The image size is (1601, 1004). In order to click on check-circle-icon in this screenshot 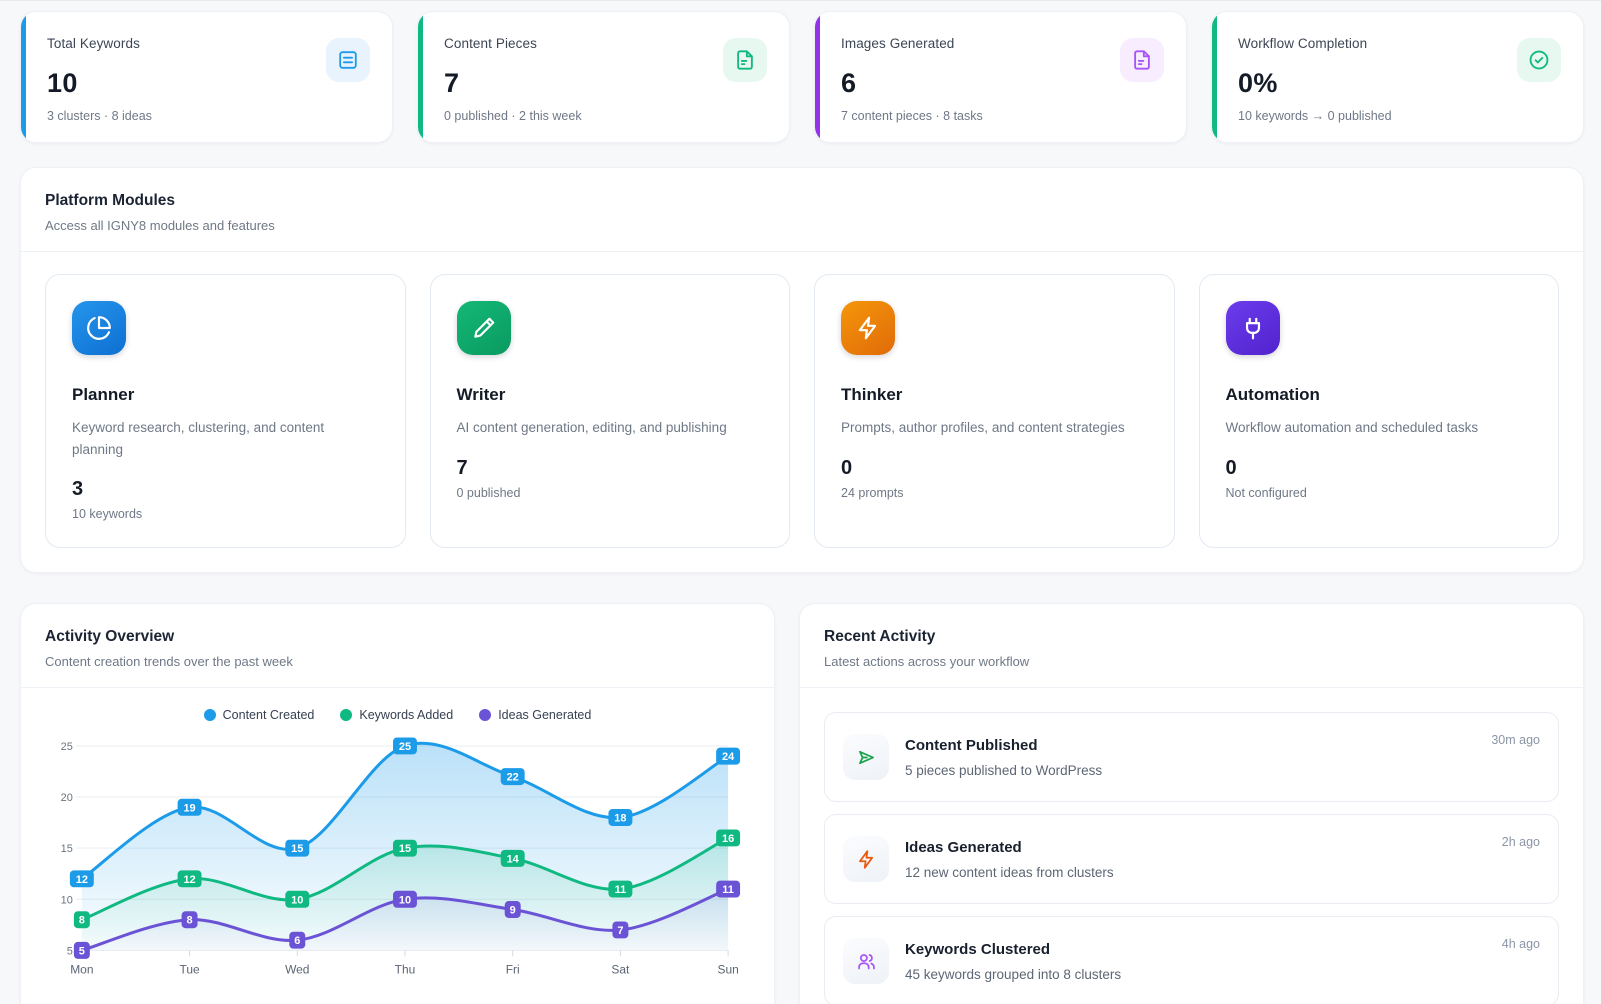, I will do `click(1539, 60)`.